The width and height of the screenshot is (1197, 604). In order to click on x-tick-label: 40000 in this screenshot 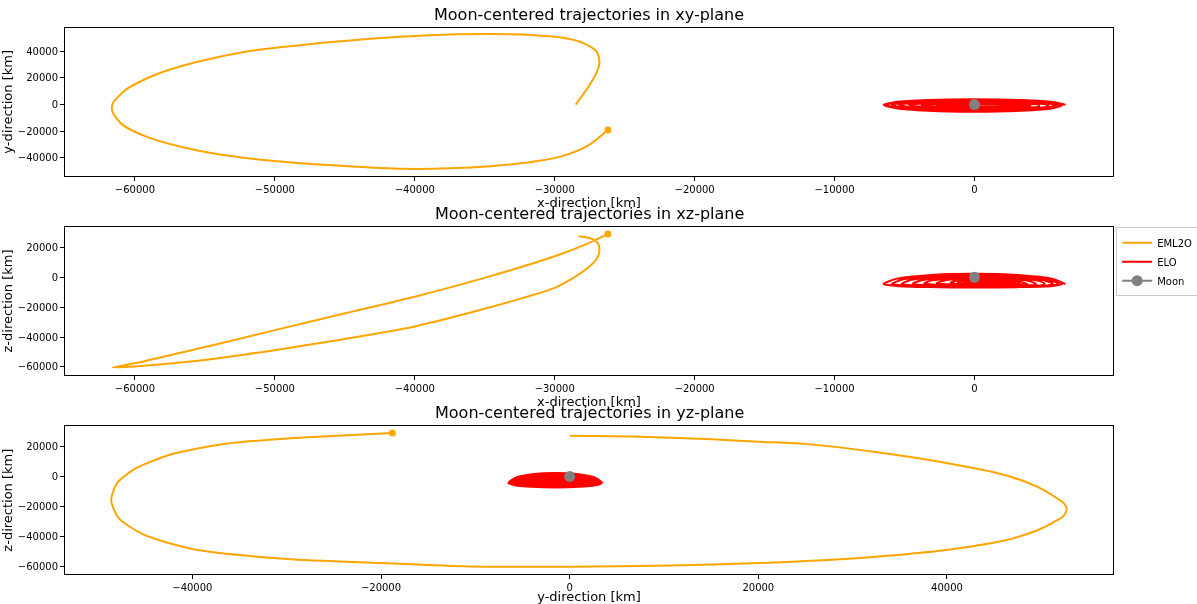, I will do `click(947, 587)`.